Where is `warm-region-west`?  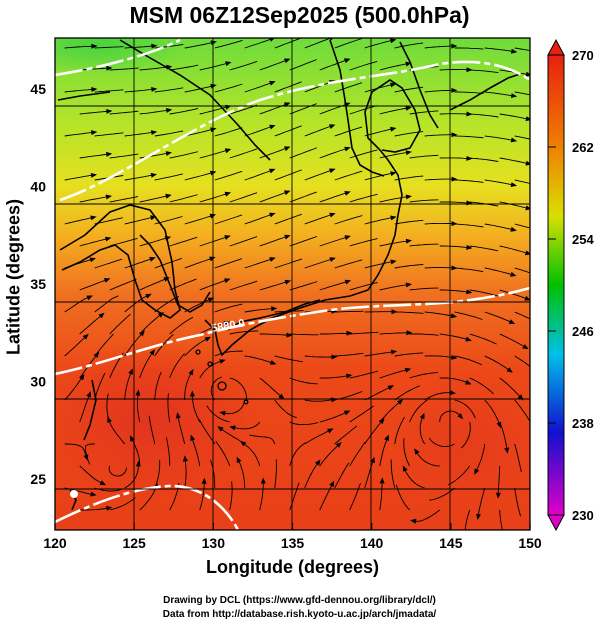 warm-region-west is located at coordinates (157, 420).